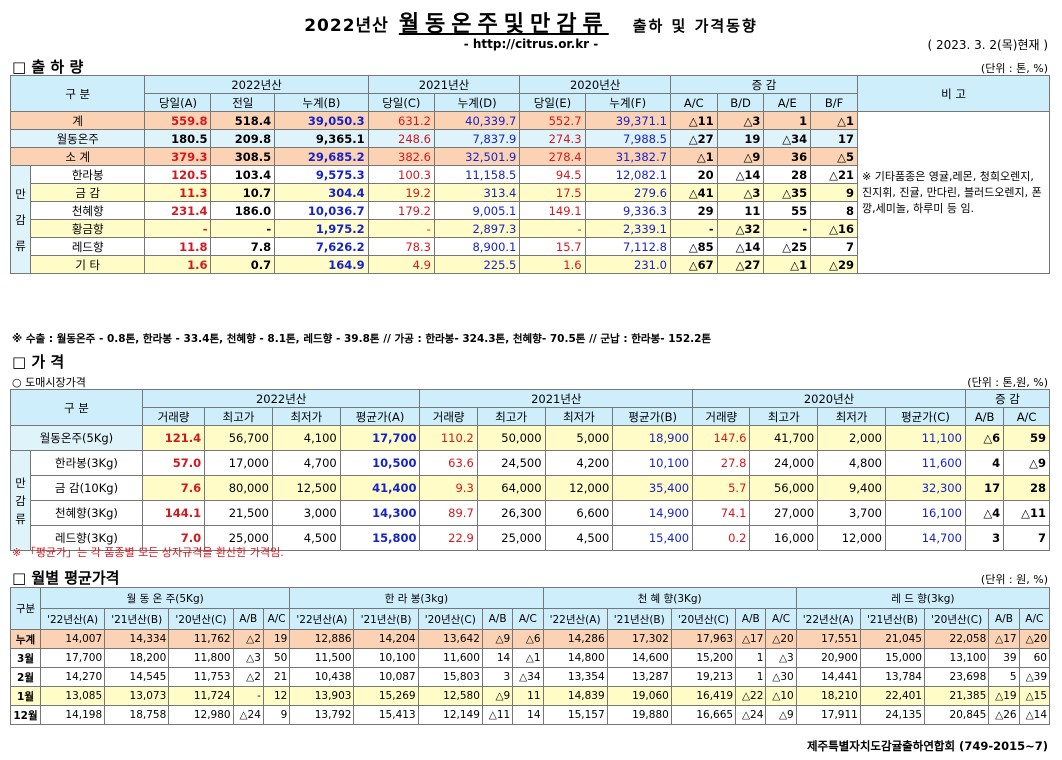 The height and width of the screenshot is (760, 1062). I want to click on header-cell: B/D, so click(740, 102).